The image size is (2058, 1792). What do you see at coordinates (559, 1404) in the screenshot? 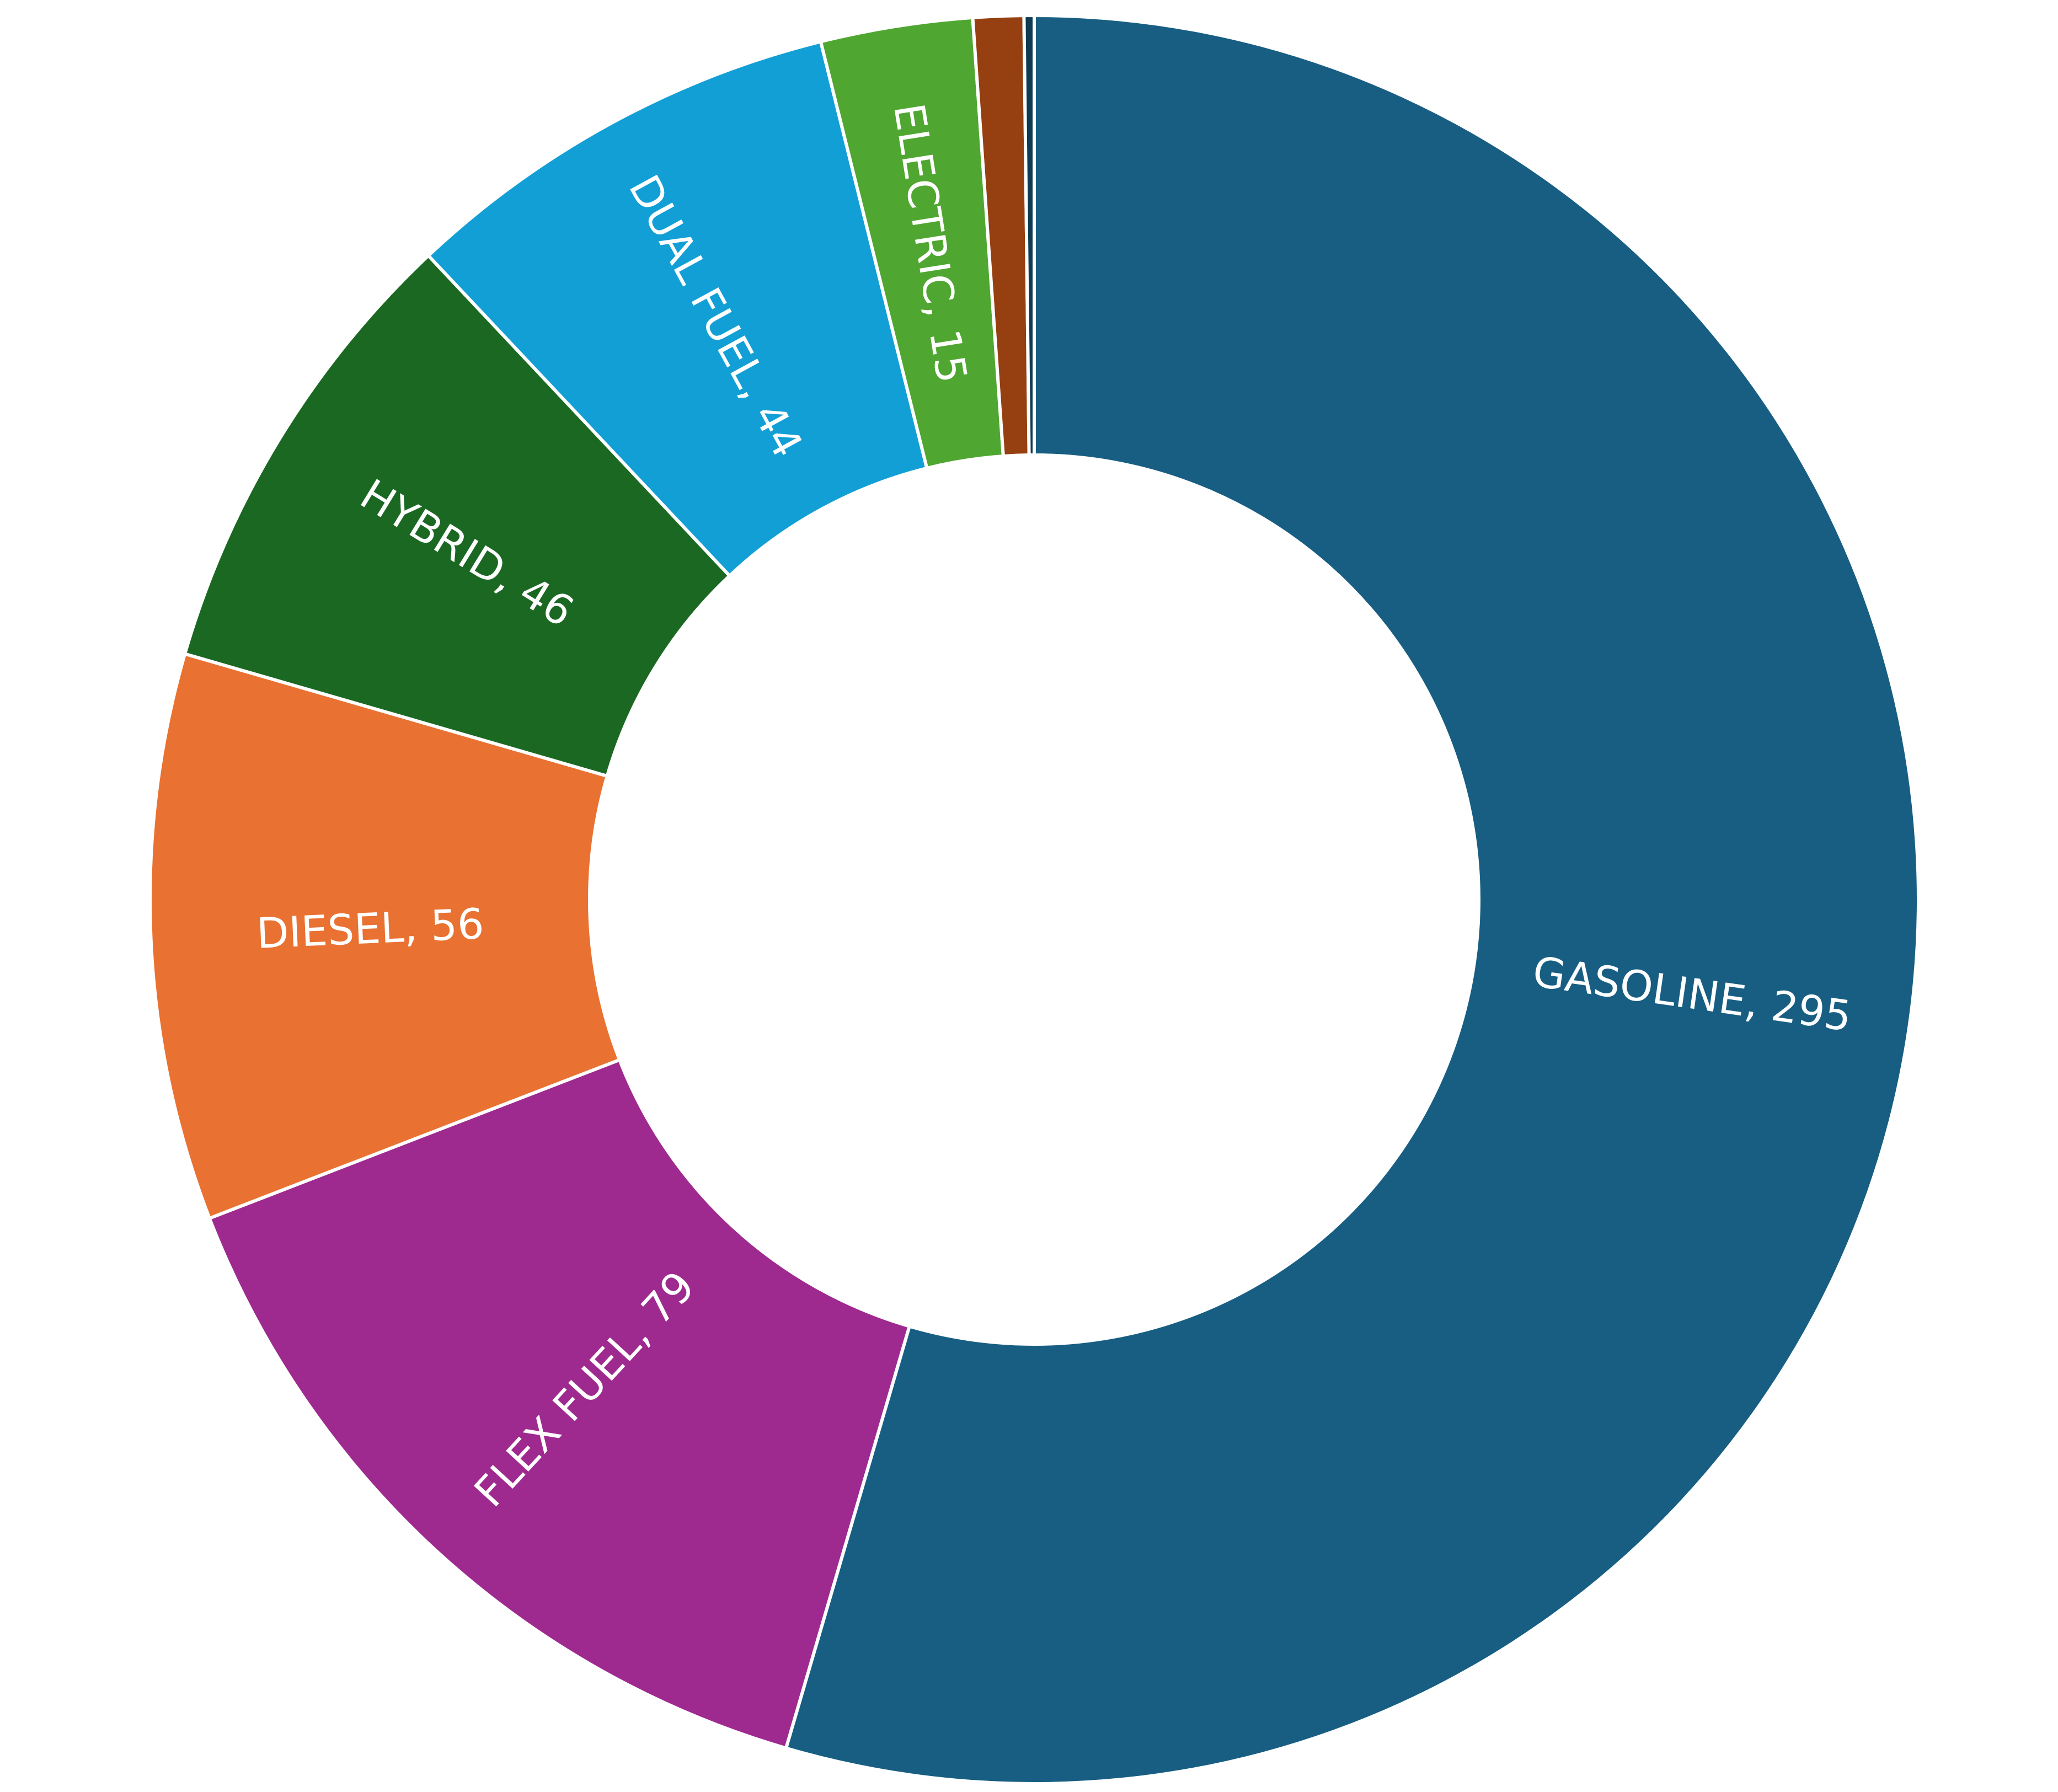
I see `slice-flex-fuel` at bounding box center [559, 1404].